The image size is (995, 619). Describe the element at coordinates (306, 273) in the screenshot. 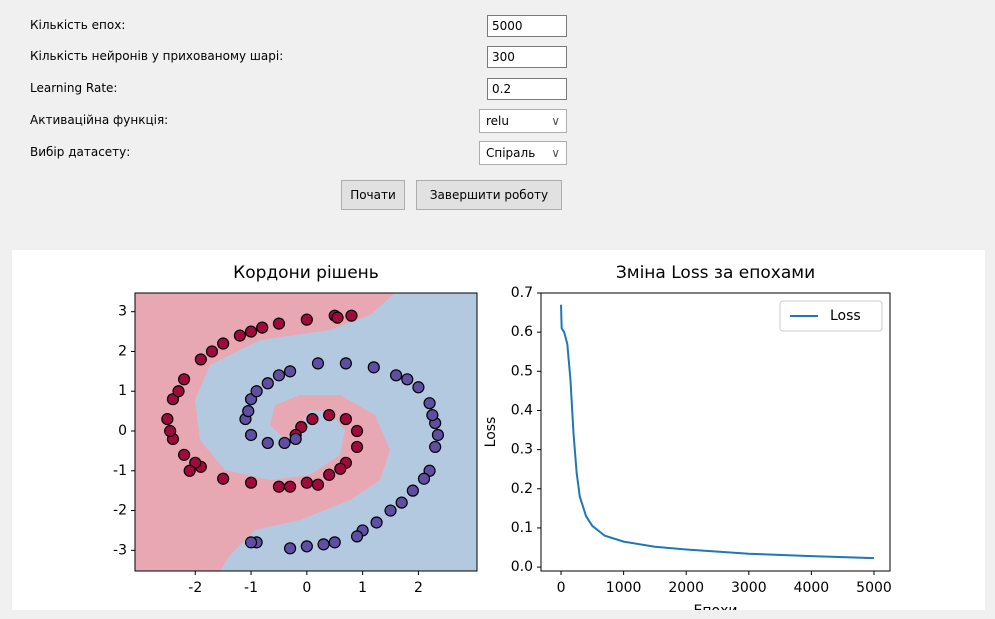

I see `chart-title: Кордони рішень` at that location.